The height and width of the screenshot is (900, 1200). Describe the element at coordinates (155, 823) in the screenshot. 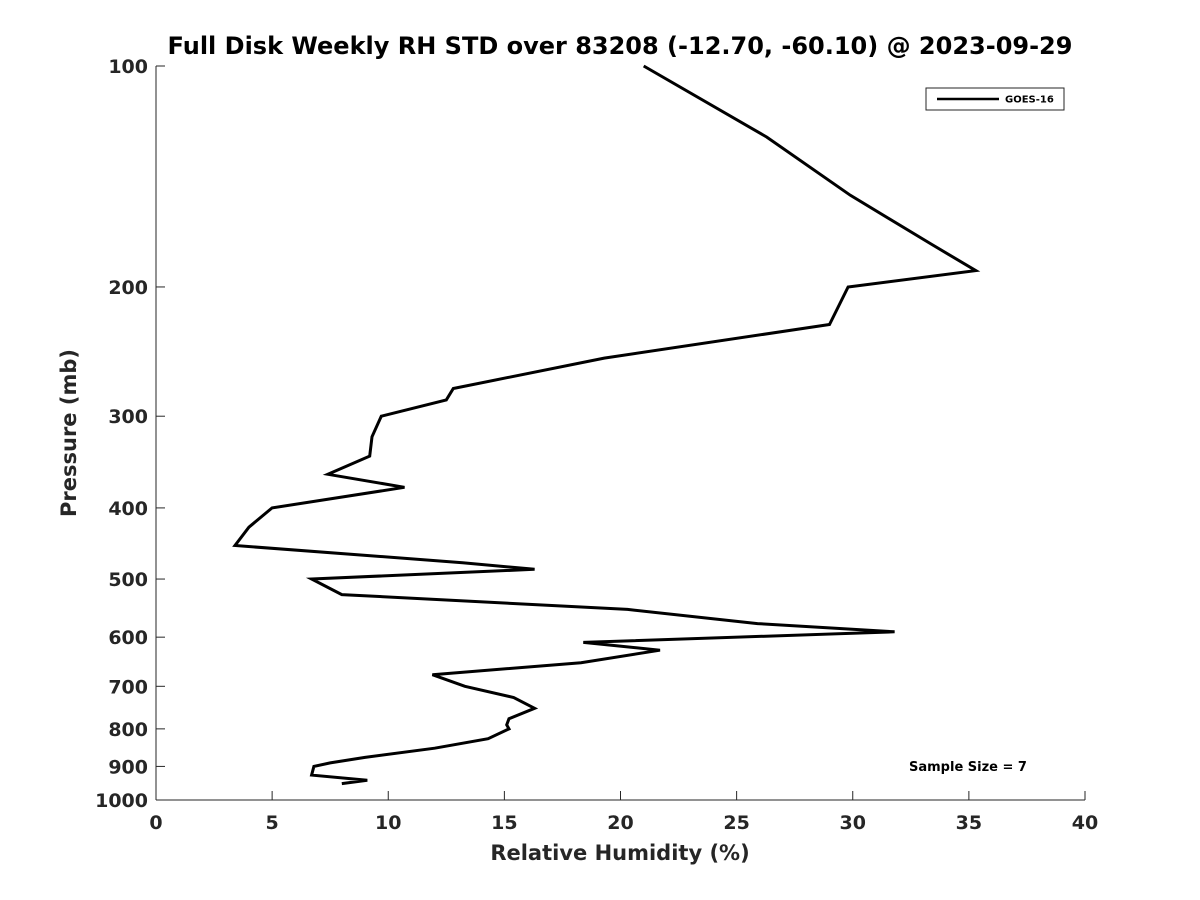

I see `x-tick-label: 0` at that location.